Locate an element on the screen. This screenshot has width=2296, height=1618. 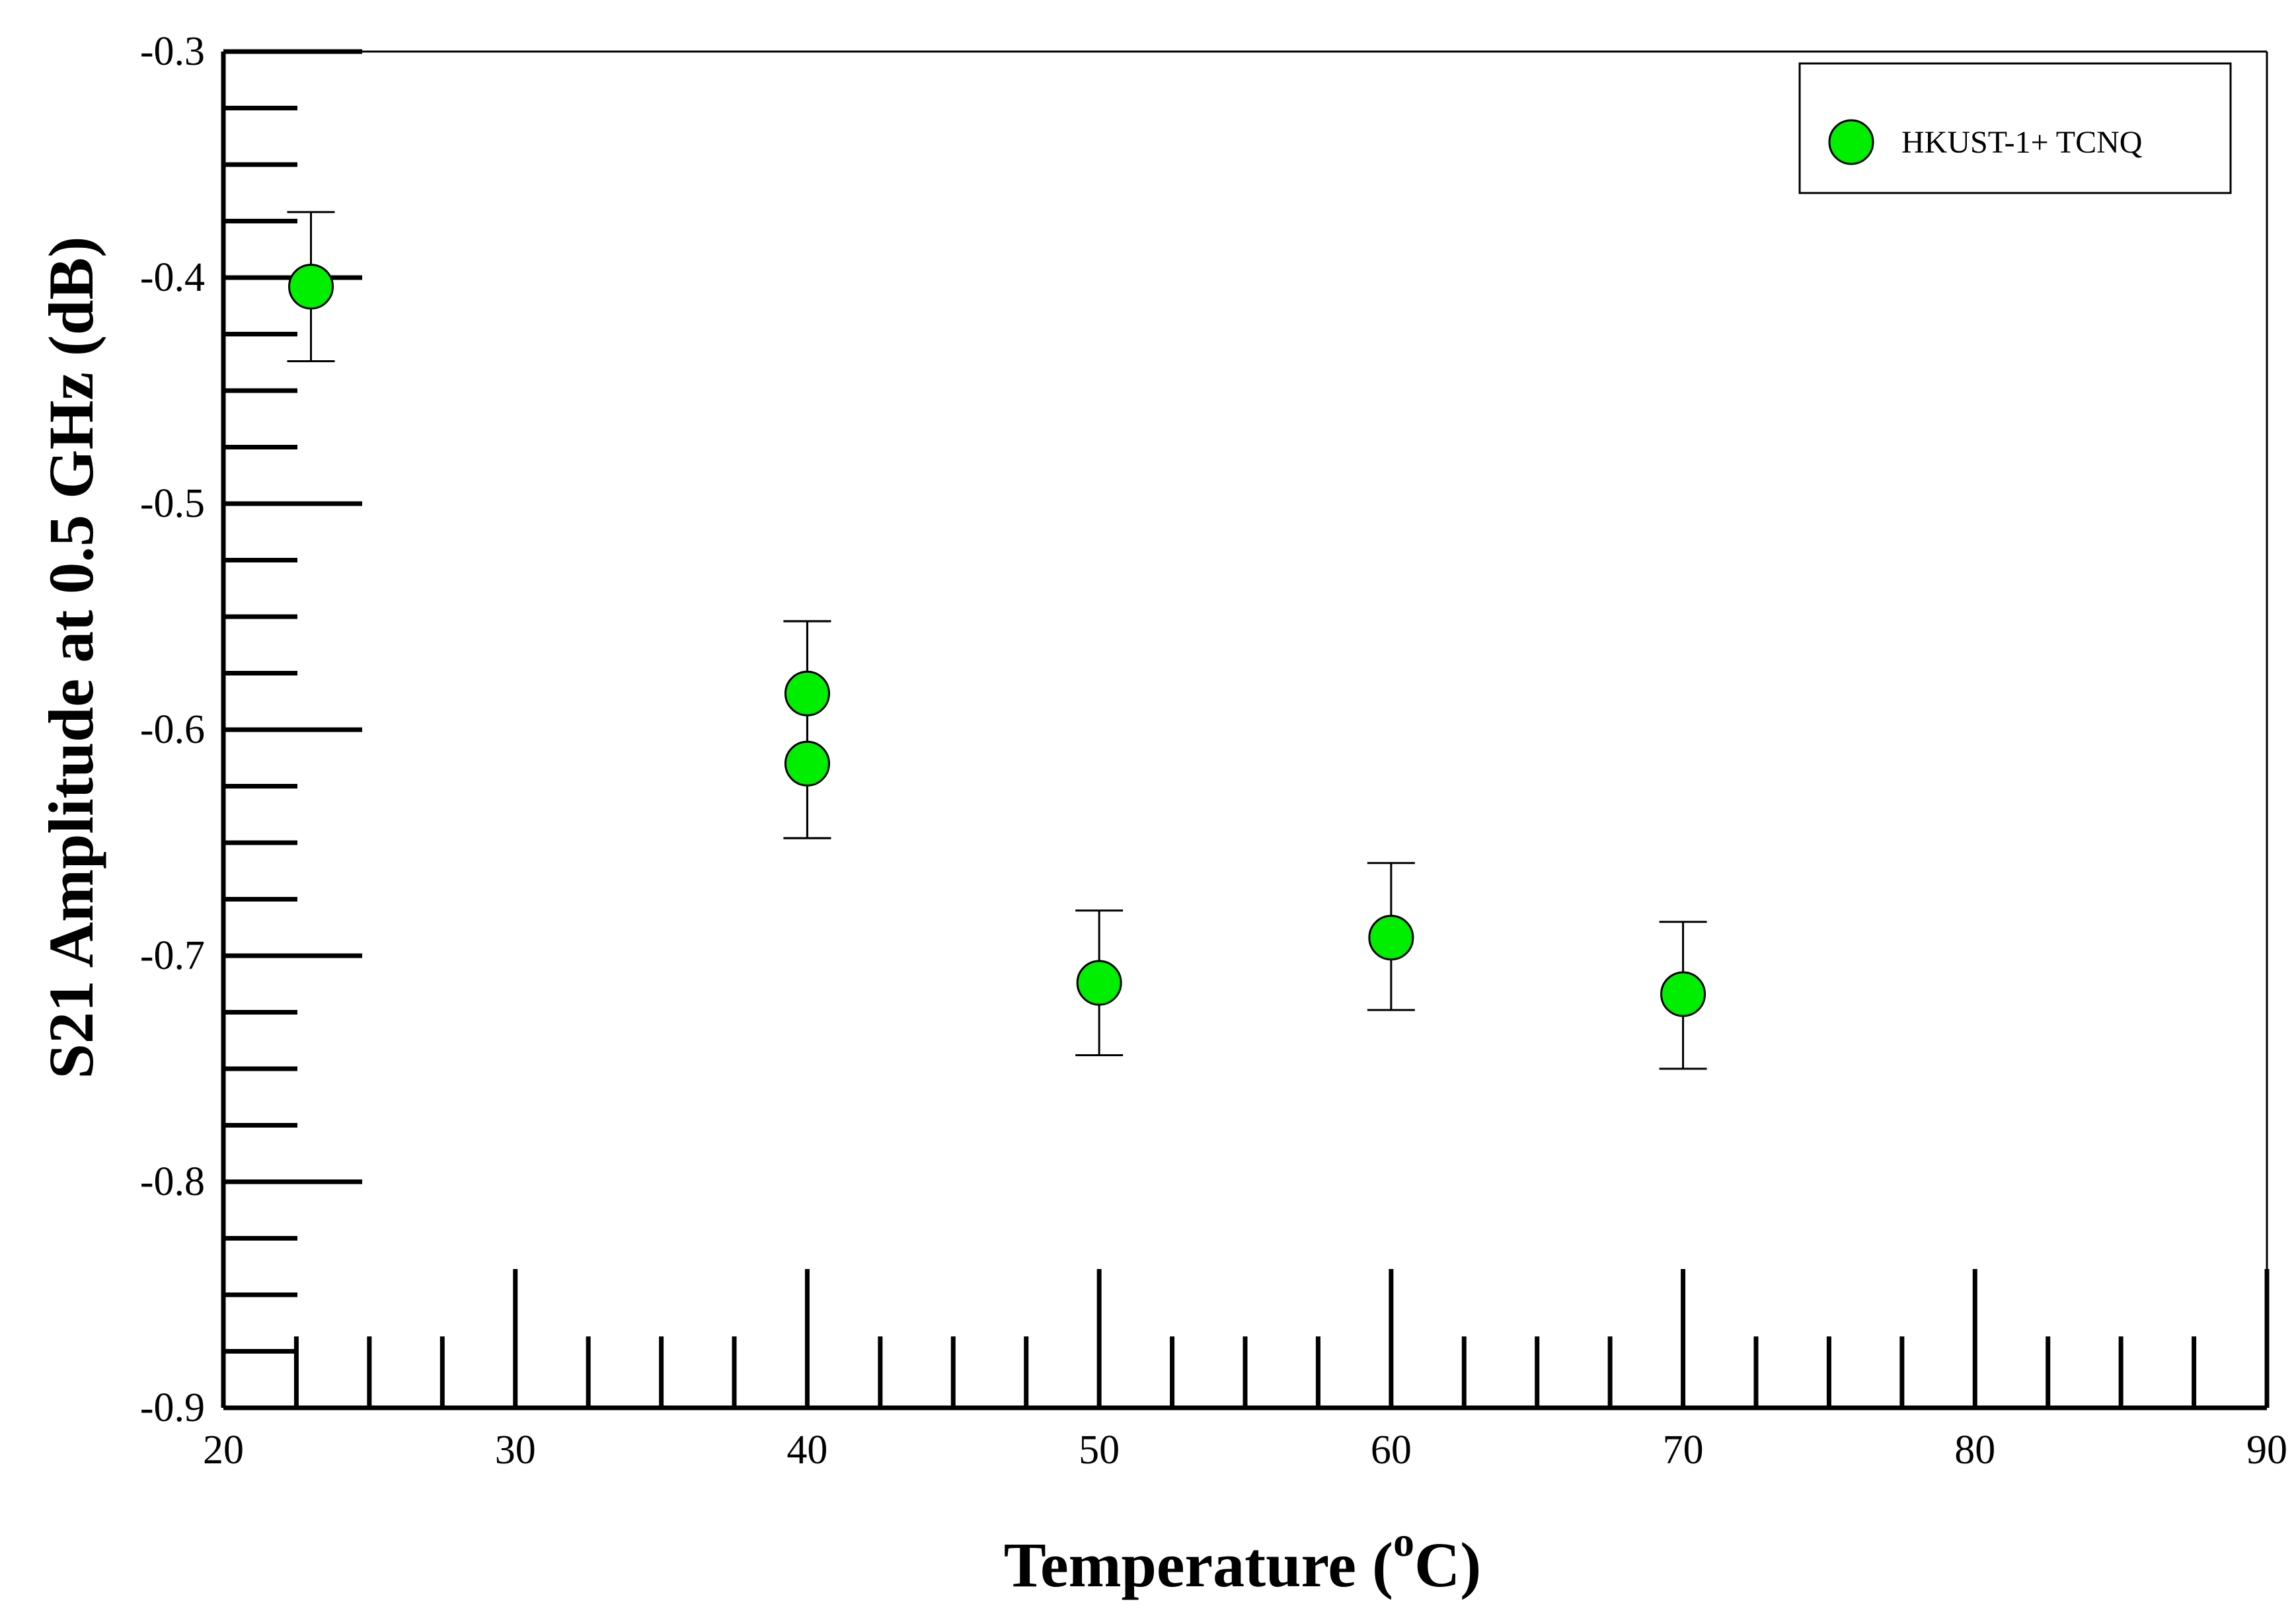
x-axis-title: Temperature (oC) is located at coordinates (1243, 1559).